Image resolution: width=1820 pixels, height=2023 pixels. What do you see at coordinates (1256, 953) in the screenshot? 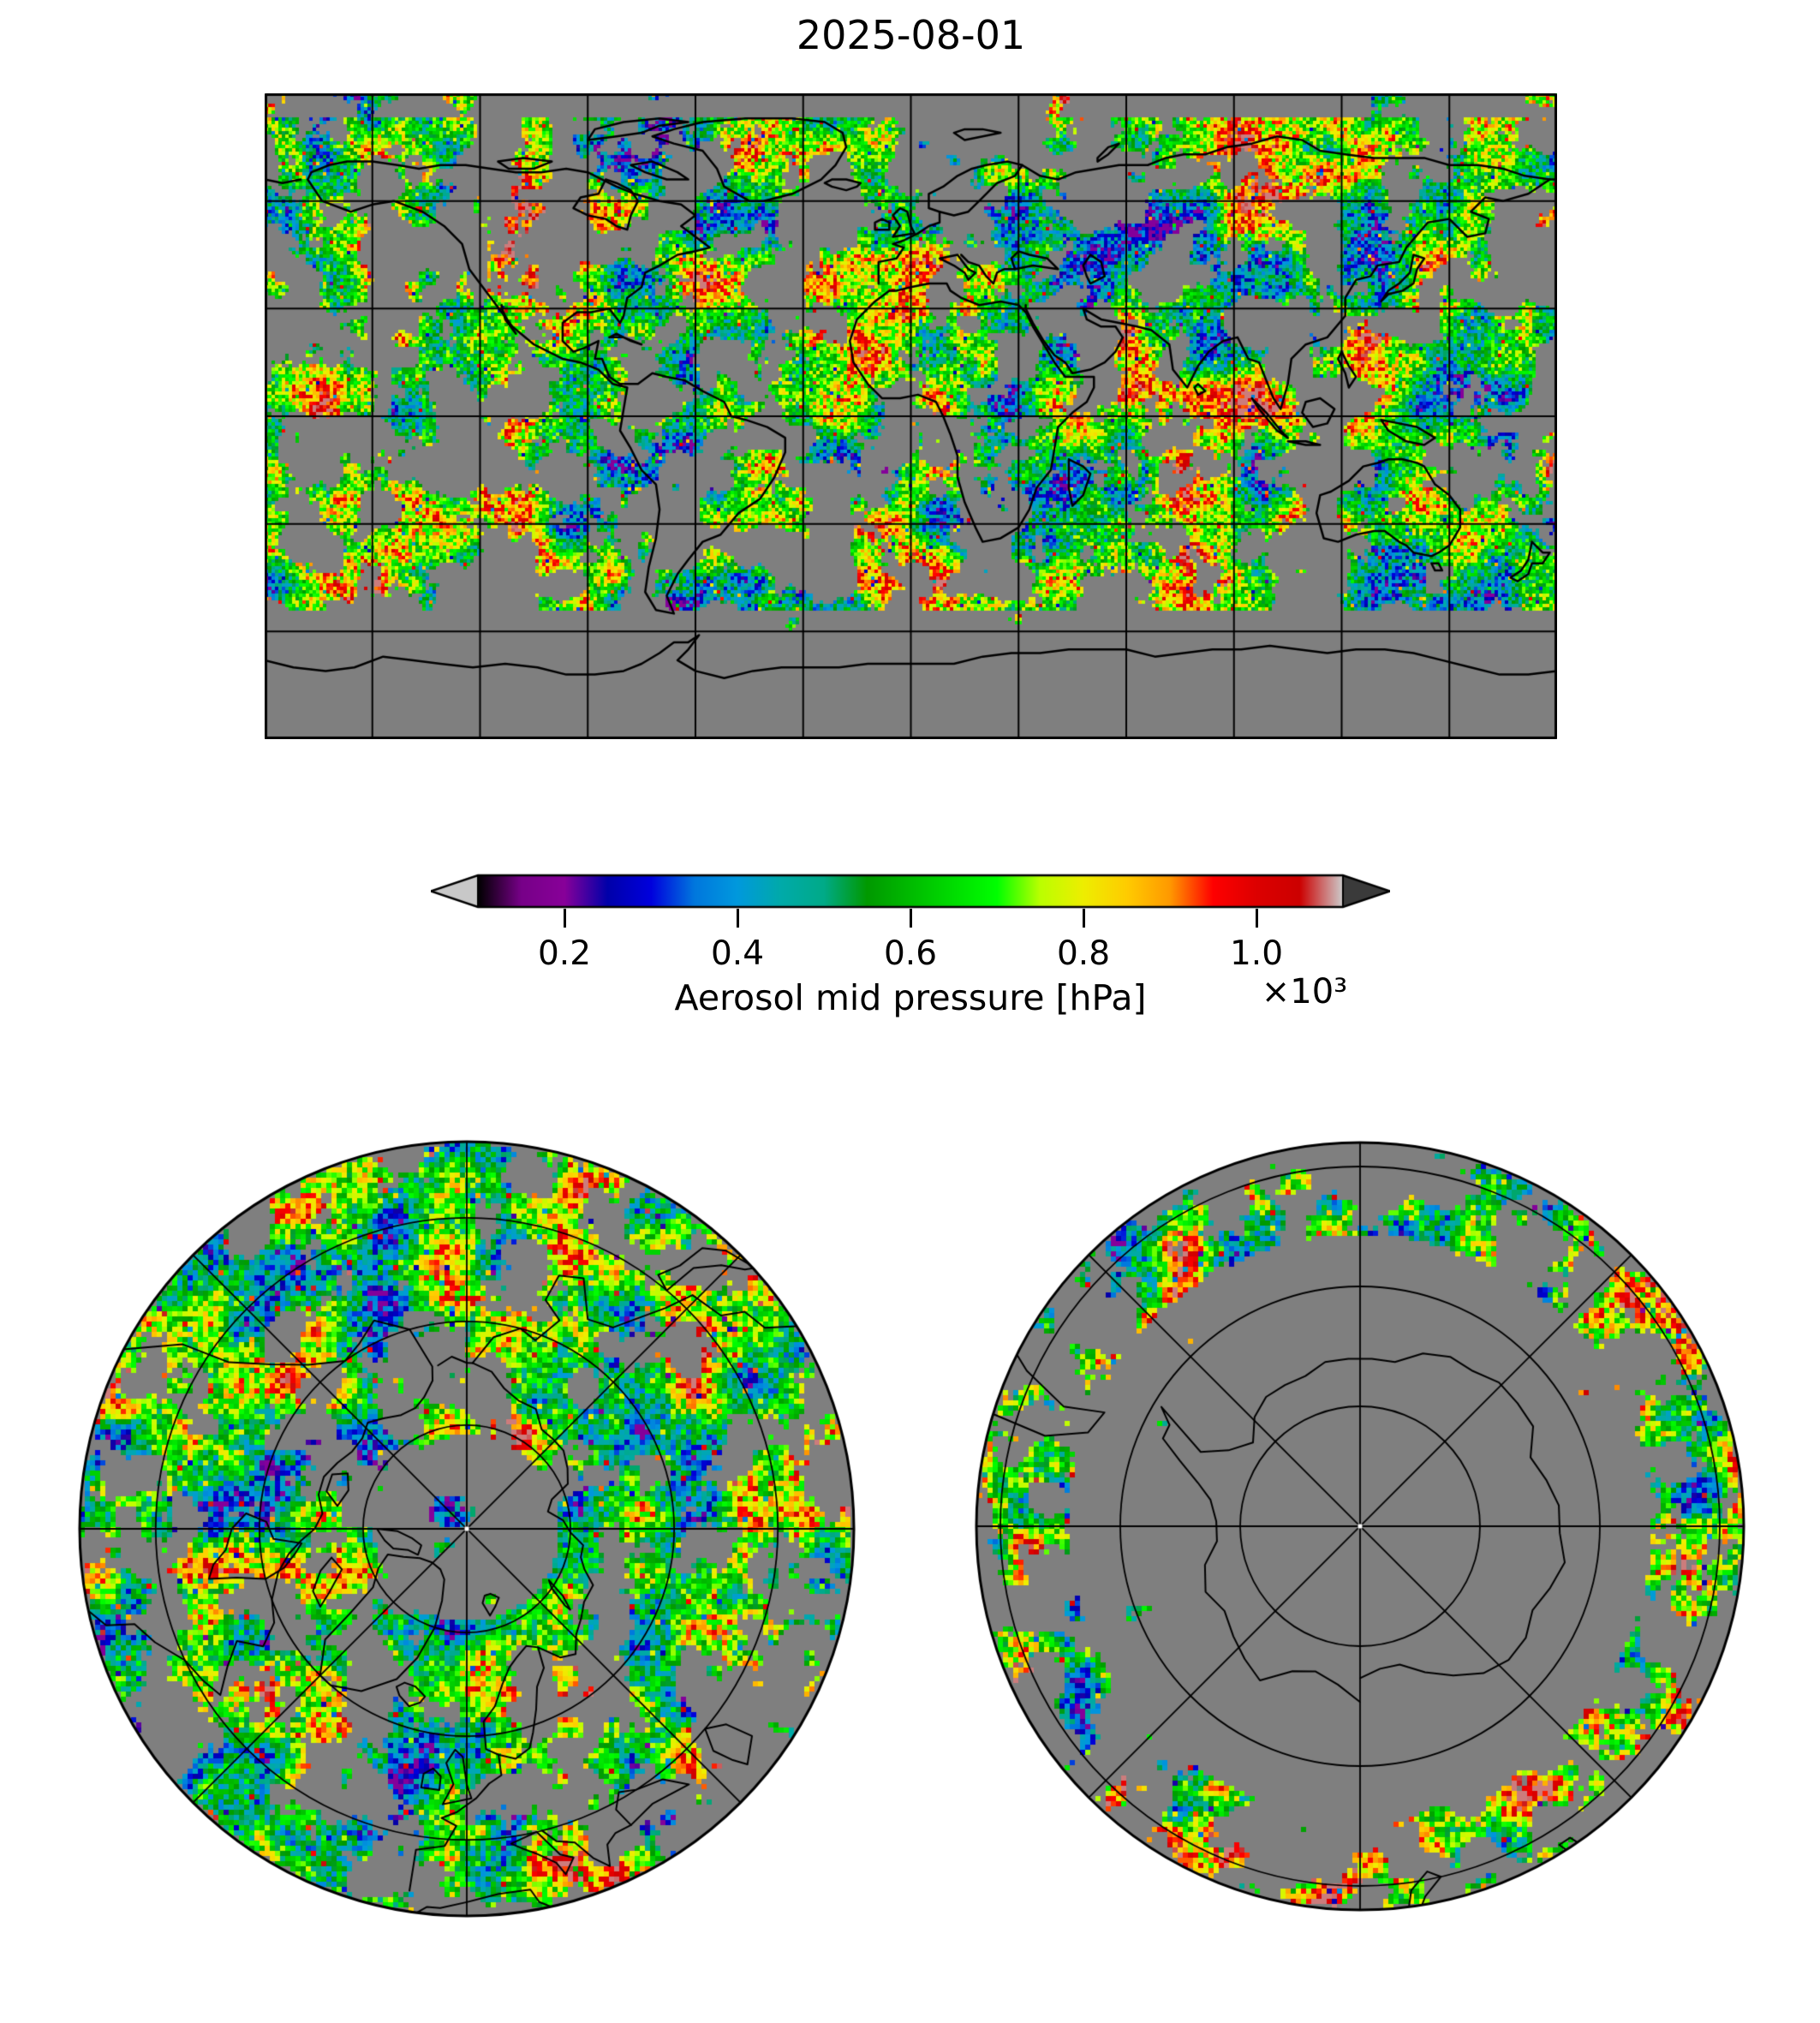
I see `colorbar-tick-label: 1.0` at bounding box center [1256, 953].